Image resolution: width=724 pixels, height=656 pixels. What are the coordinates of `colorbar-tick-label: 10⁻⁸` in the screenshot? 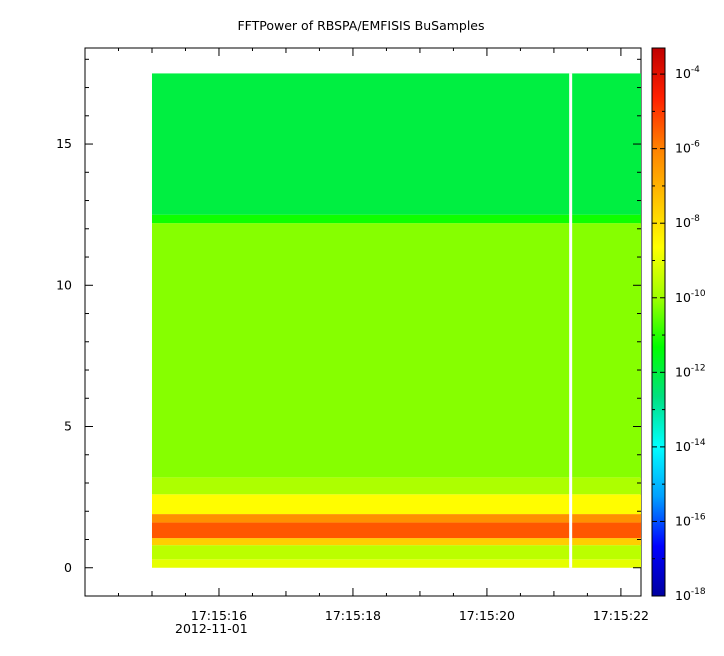 It's located at (687, 222).